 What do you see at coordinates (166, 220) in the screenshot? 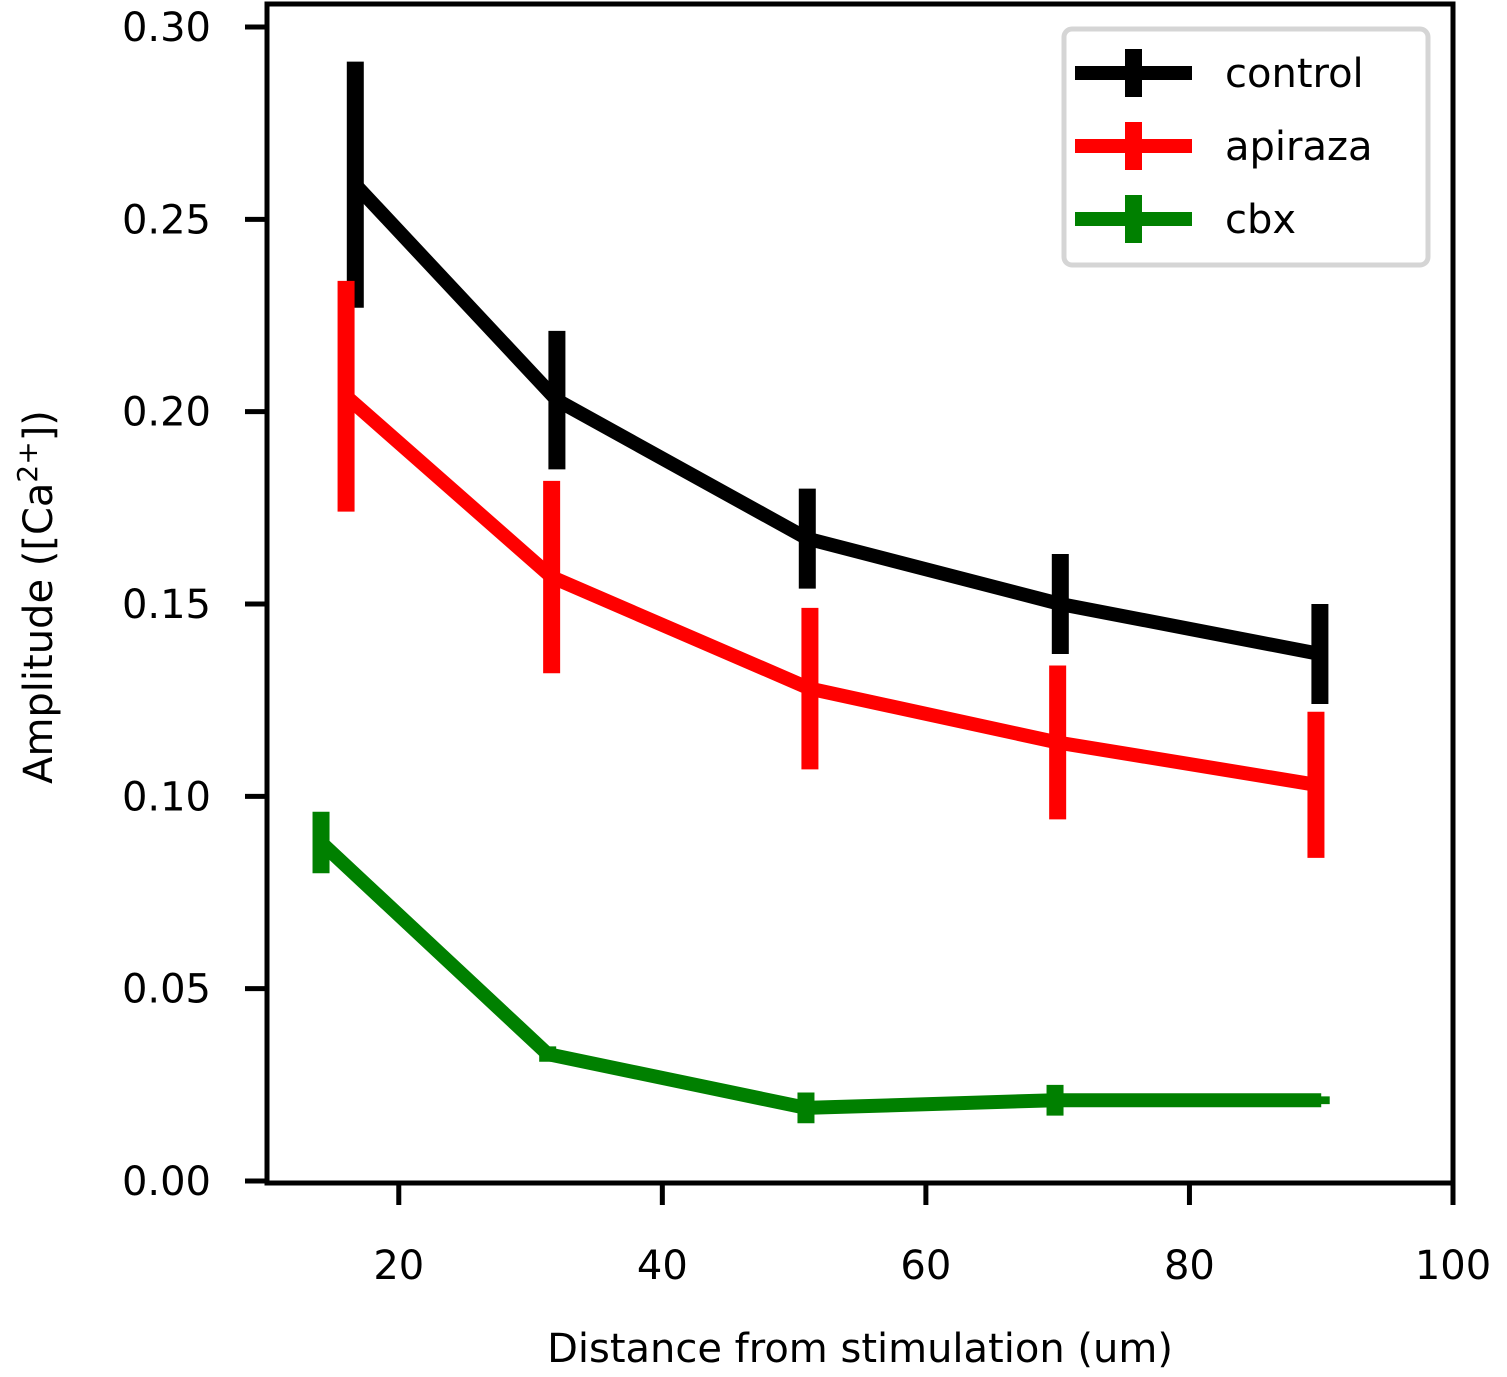
I see `y-tick-label: 0.25` at bounding box center [166, 220].